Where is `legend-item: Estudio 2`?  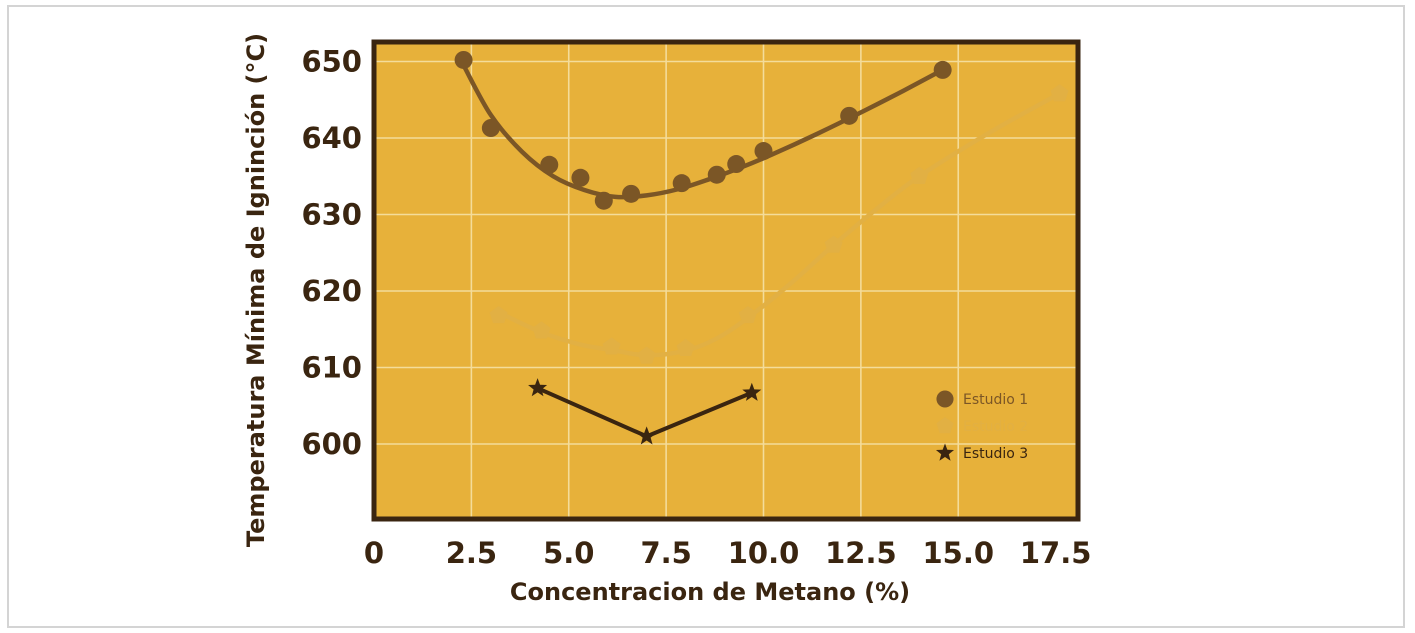
legend-item: Estudio 2 is located at coordinates (982, 425).